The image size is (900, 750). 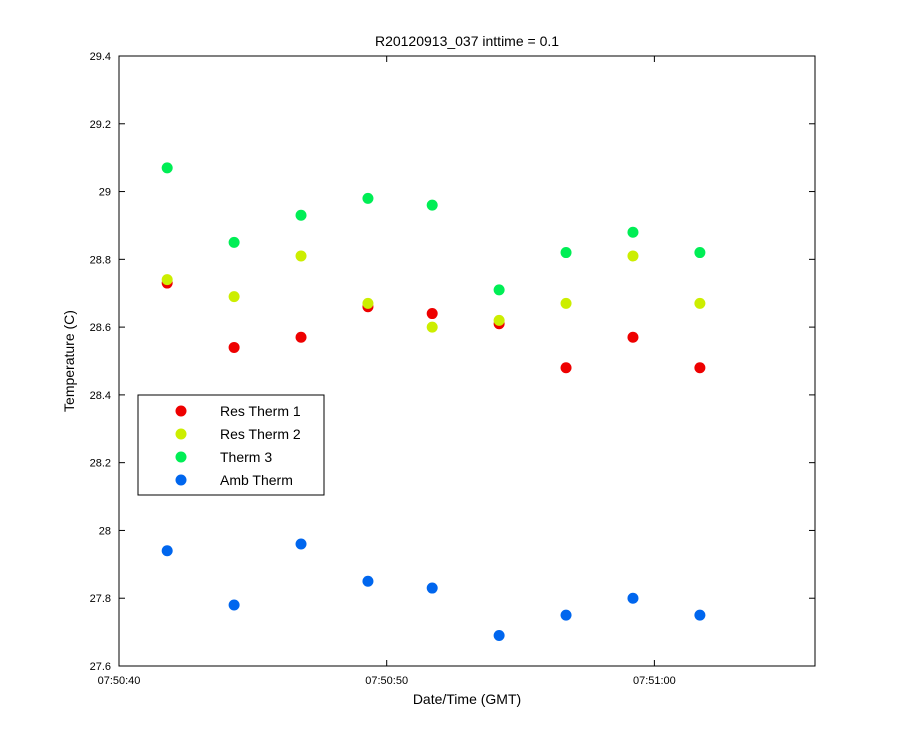 I want to click on x-tick-label: 07:51:00, so click(x=654, y=681).